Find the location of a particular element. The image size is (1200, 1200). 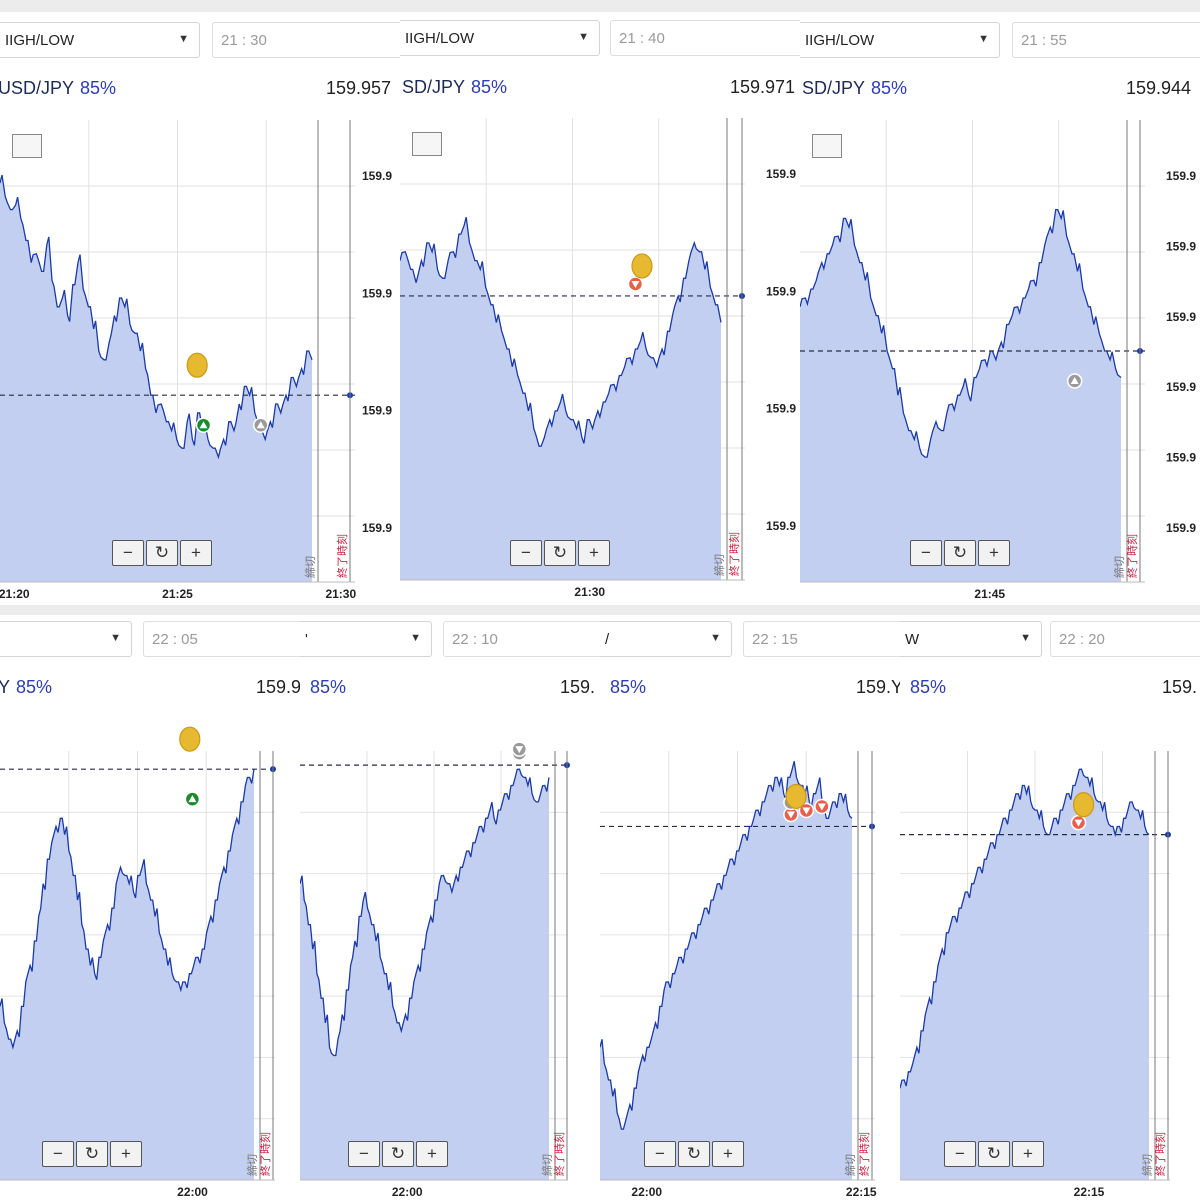

option-type-label: / is located at coordinates (607, 639).